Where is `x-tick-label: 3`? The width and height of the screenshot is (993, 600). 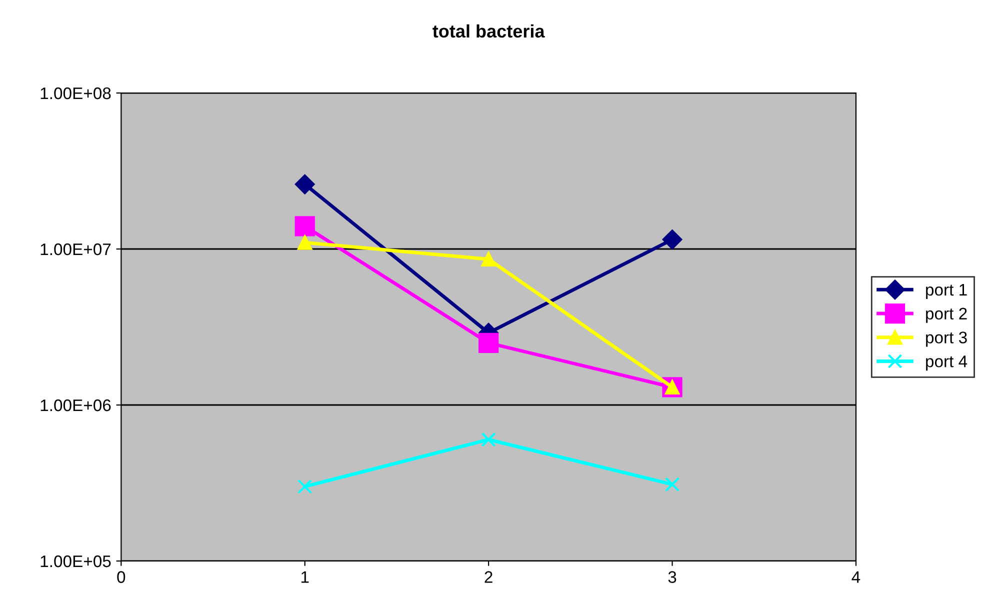 x-tick-label: 3 is located at coordinates (672, 577).